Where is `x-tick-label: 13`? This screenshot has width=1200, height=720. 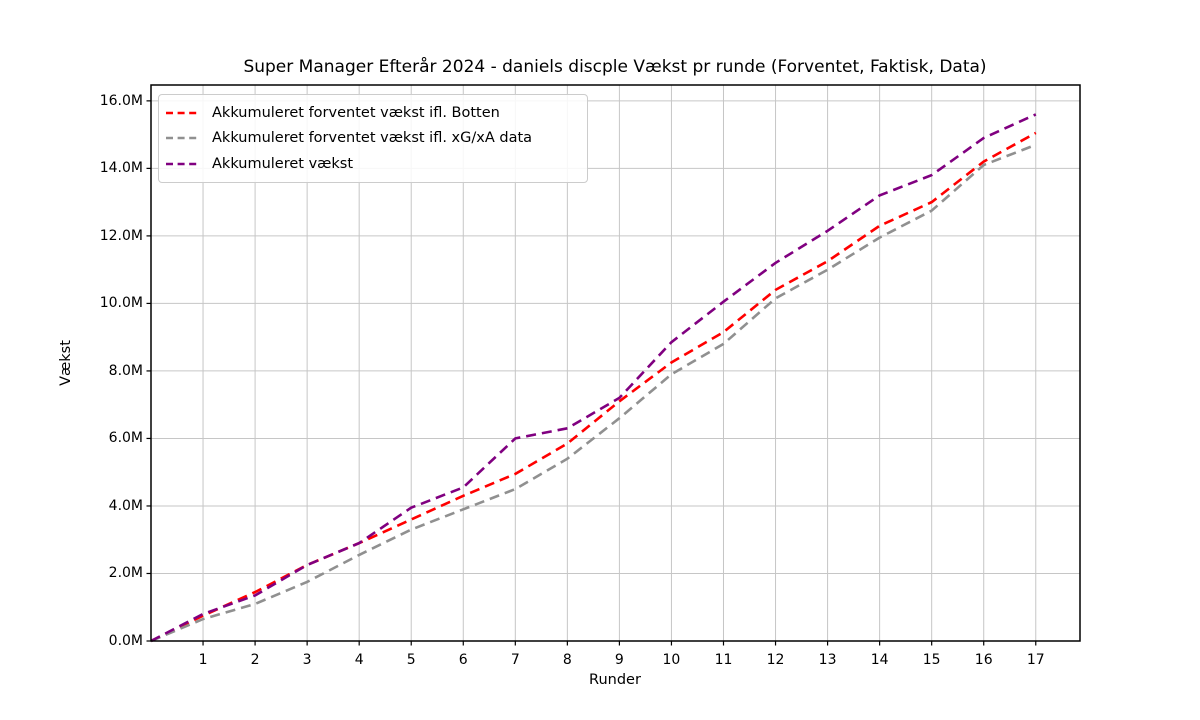 x-tick-label: 13 is located at coordinates (827, 660).